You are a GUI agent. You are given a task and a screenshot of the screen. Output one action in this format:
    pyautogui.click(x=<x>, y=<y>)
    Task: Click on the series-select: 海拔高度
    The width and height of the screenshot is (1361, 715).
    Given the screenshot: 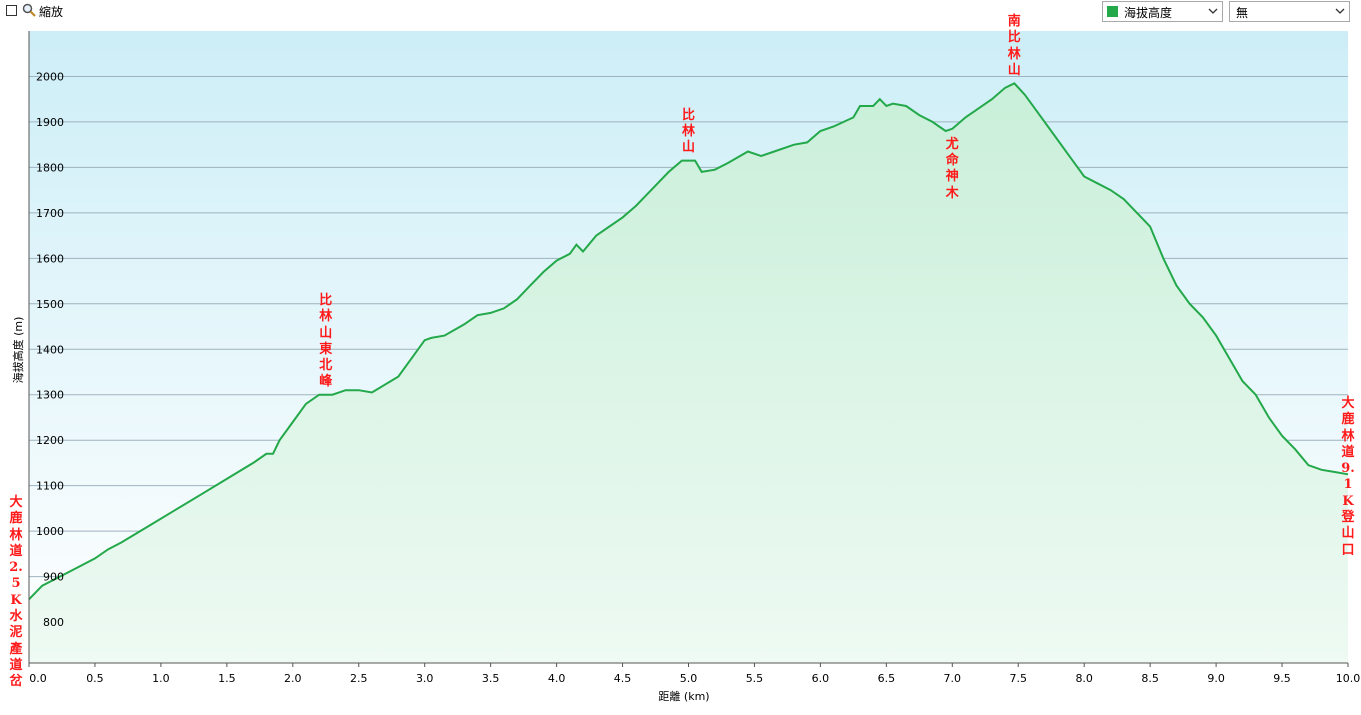 What is the action you would take?
    pyautogui.click(x=1162, y=11)
    